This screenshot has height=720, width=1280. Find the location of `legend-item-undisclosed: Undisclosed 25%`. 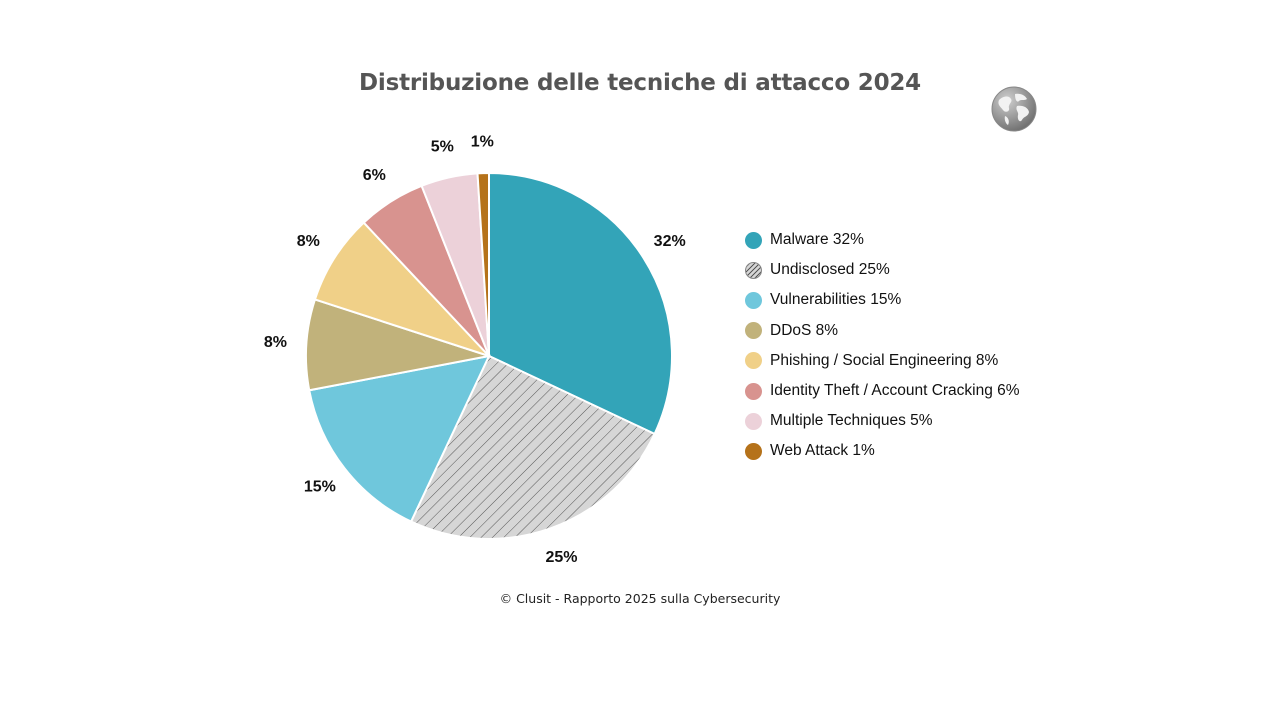

legend-item-undisclosed: Undisclosed 25% is located at coordinates (882, 270).